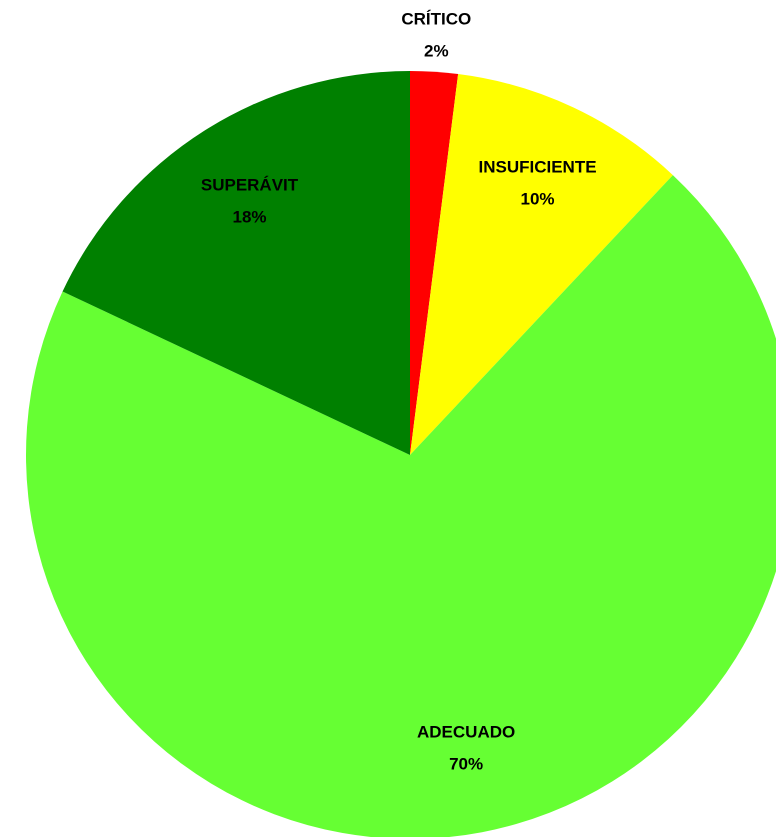 The width and height of the screenshot is (776, 837). Describe the element at coordinates (436, 50) in the screenshot. I see `slice-value-label: 2%` at that location.